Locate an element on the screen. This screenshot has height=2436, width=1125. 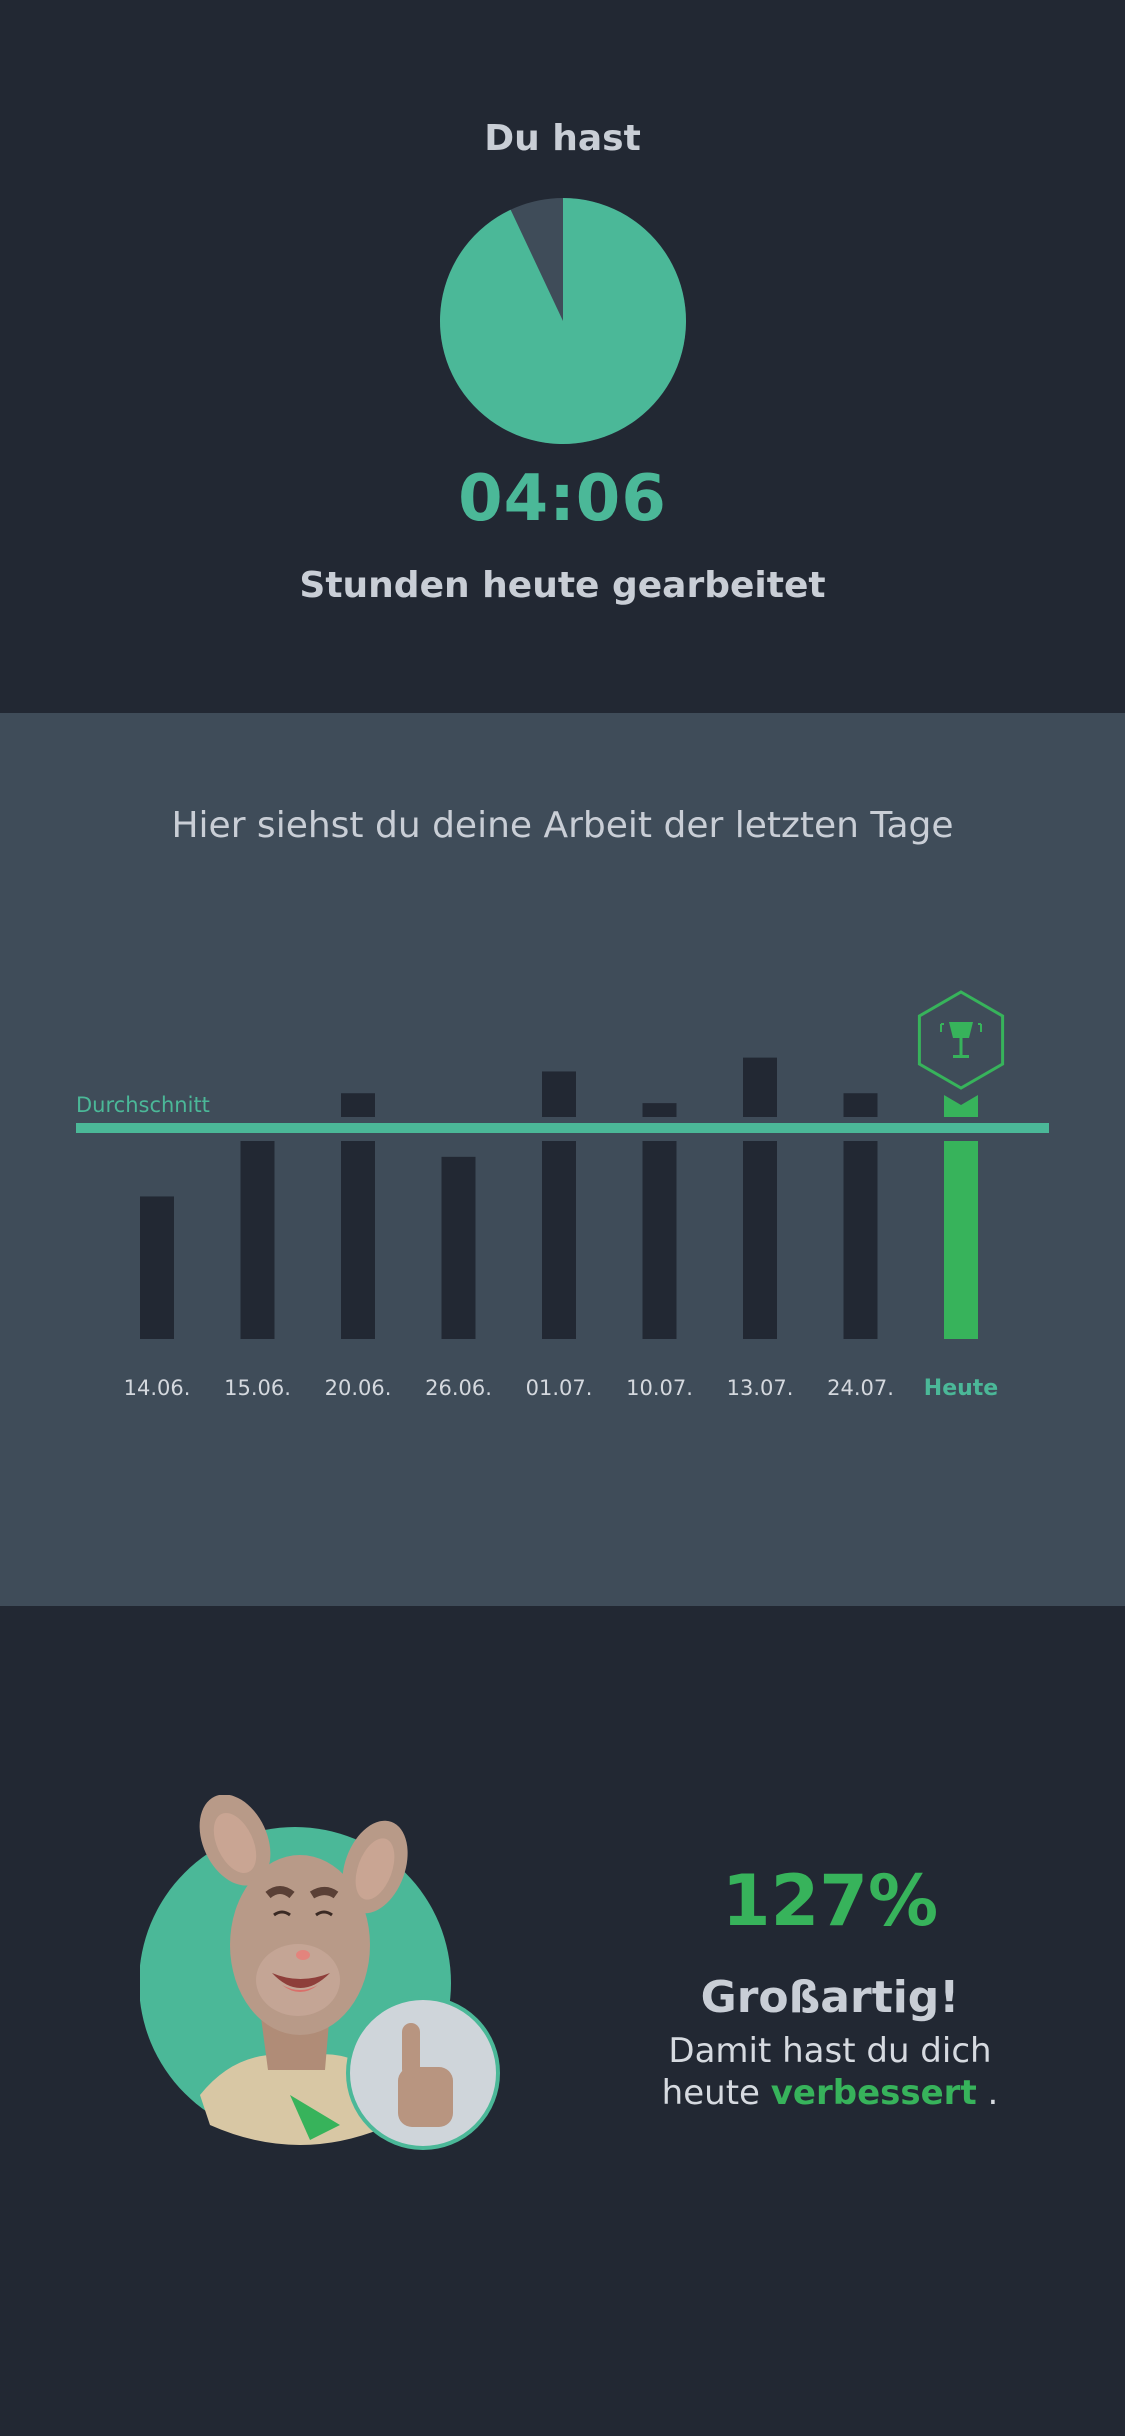
result-headline: Großartig! is located at coordinates (830, 1997).